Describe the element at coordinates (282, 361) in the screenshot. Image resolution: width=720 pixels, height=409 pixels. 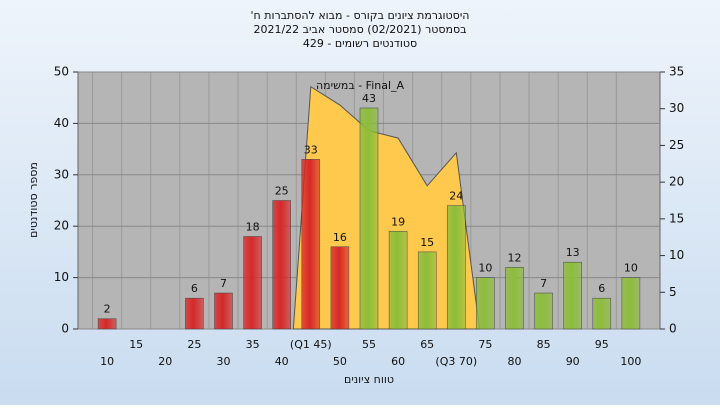
I see `x-tick-label: 40` at that location.